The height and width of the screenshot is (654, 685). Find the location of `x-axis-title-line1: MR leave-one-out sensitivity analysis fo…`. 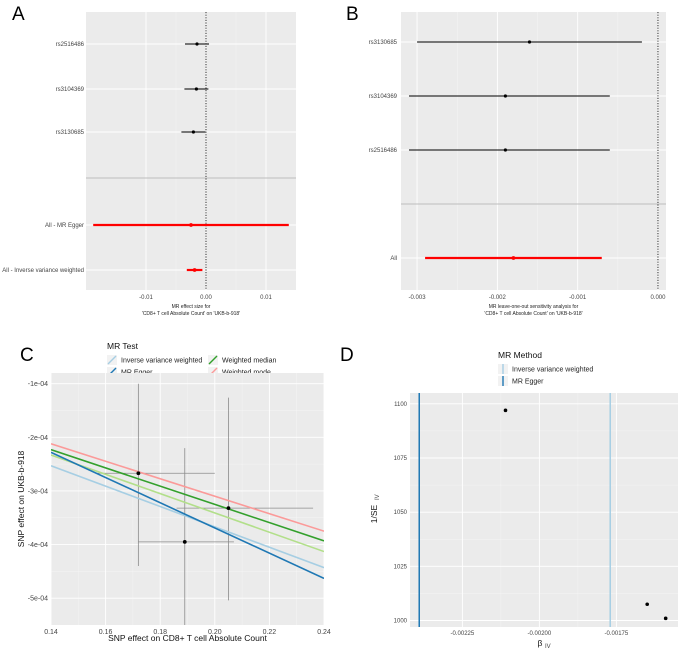

x-axis-title-line1: MR leave-one-out sensitivity analysis fo… is located at coordinates (534, 307).